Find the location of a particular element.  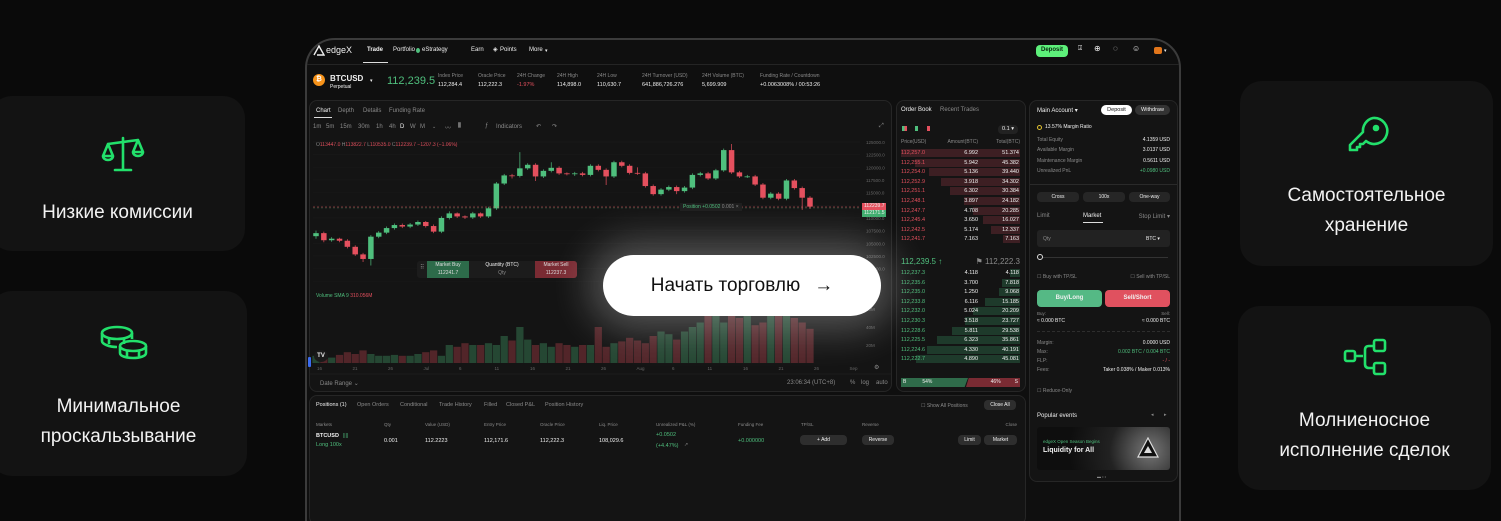

nav-trade: Trade is located at coordinates (375, 50).